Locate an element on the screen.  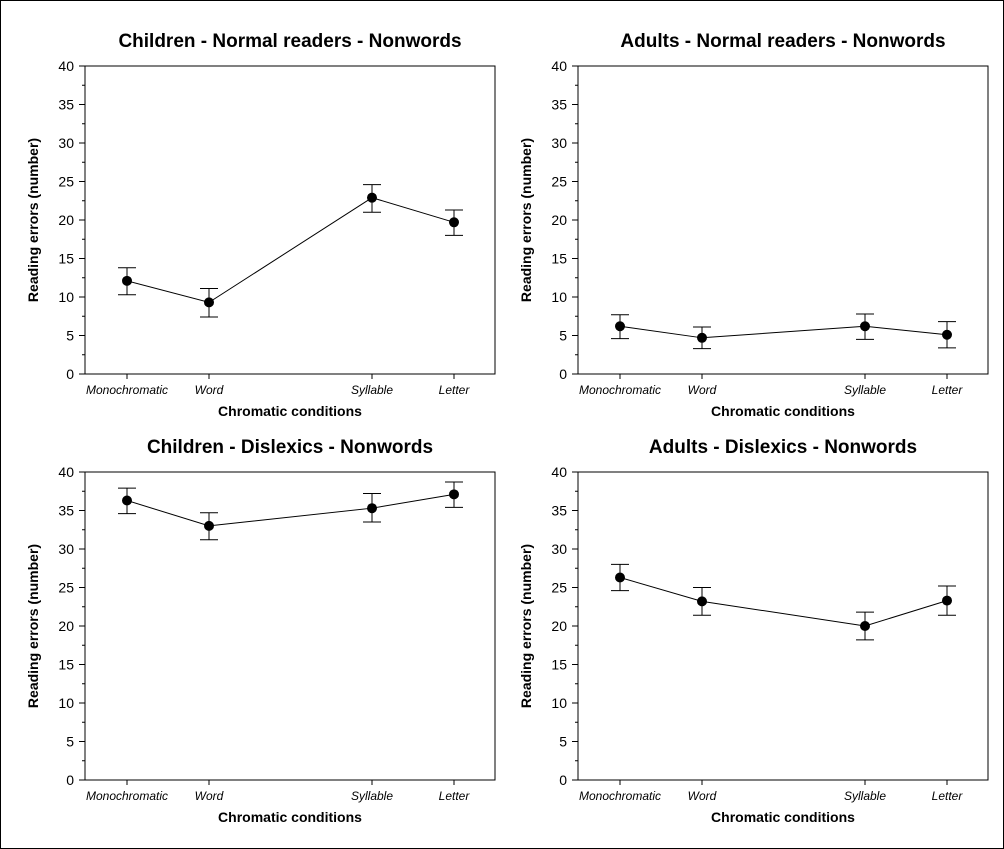
chart-title: Children - Dislexics - Nonwords is located at coordinates (290, 447).